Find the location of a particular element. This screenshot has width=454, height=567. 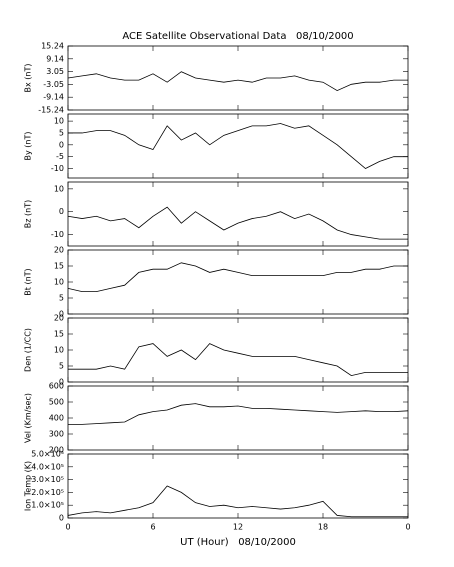

y-axis-title: Ion Temp (K) is located at coordinates (28, 486).